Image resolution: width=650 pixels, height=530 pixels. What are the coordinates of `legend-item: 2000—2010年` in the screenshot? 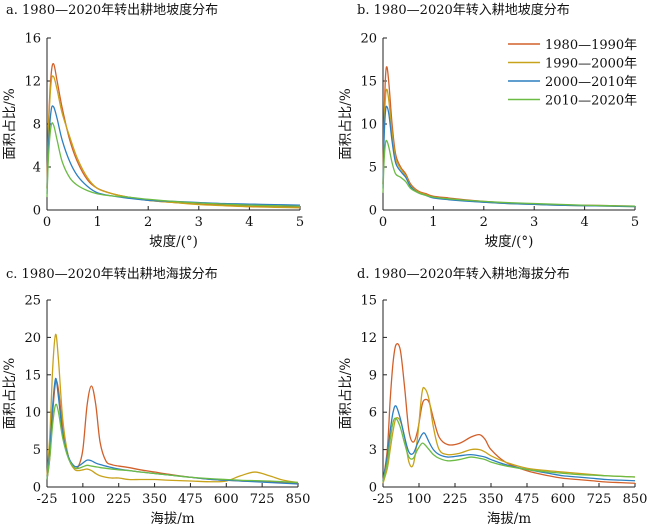 It's located at (572, 82).